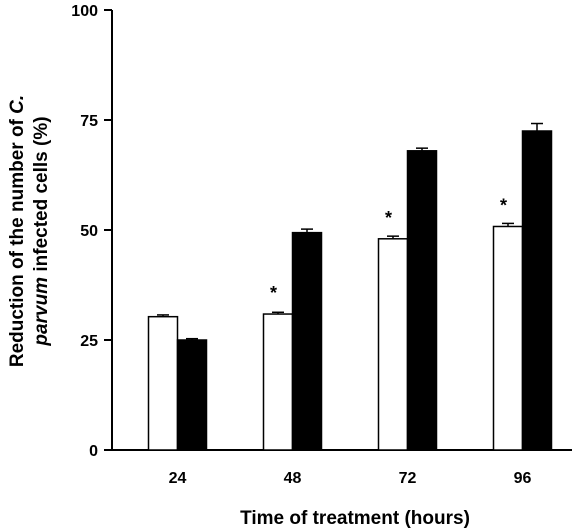  Describe the element at coordinates (17, 104) in the screenshot. I see `y-axis-label-line1-italic: C.` at that location.